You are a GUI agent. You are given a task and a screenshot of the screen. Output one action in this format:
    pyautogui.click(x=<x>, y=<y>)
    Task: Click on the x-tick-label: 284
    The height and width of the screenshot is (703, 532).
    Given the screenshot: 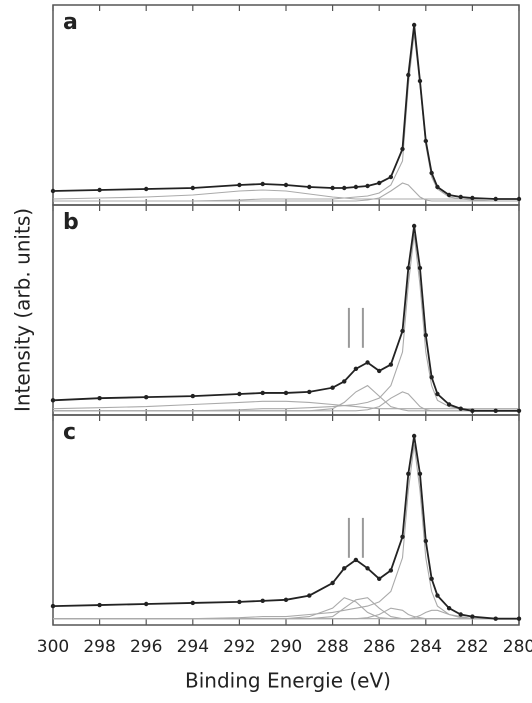 What is the action you would take?
    pyautogui.click(x=426, y=647)
    